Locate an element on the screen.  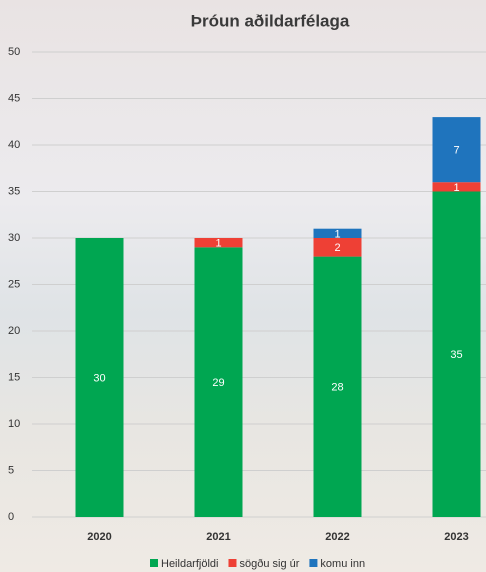
x-tick-label: 2023 is located at coordinates (456, 537).